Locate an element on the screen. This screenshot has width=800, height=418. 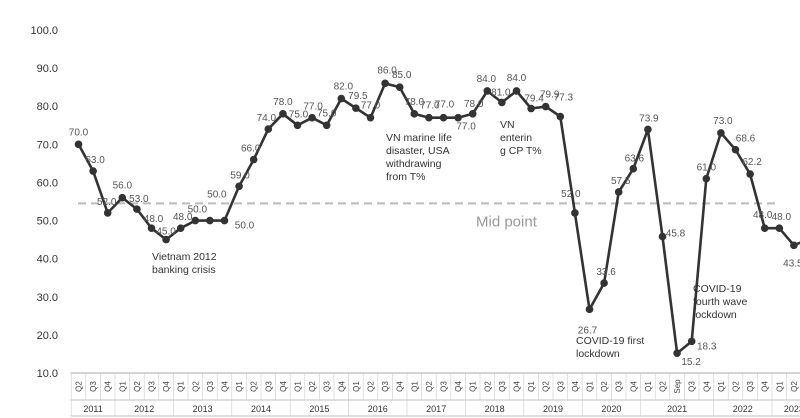
annotation-line: COVID-19 first is located at coordinates (610, 341).